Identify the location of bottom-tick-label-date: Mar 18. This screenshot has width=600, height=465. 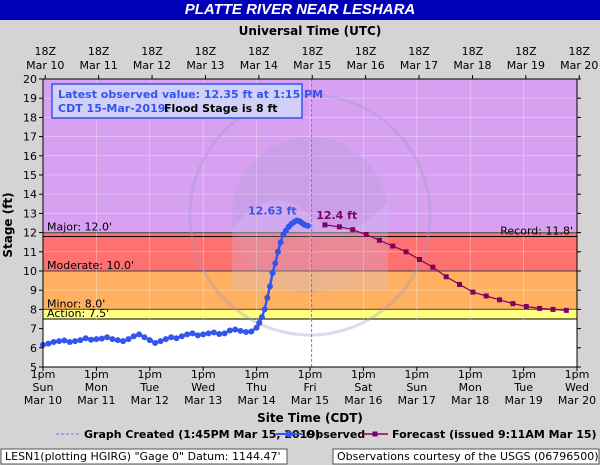
(470, 400).